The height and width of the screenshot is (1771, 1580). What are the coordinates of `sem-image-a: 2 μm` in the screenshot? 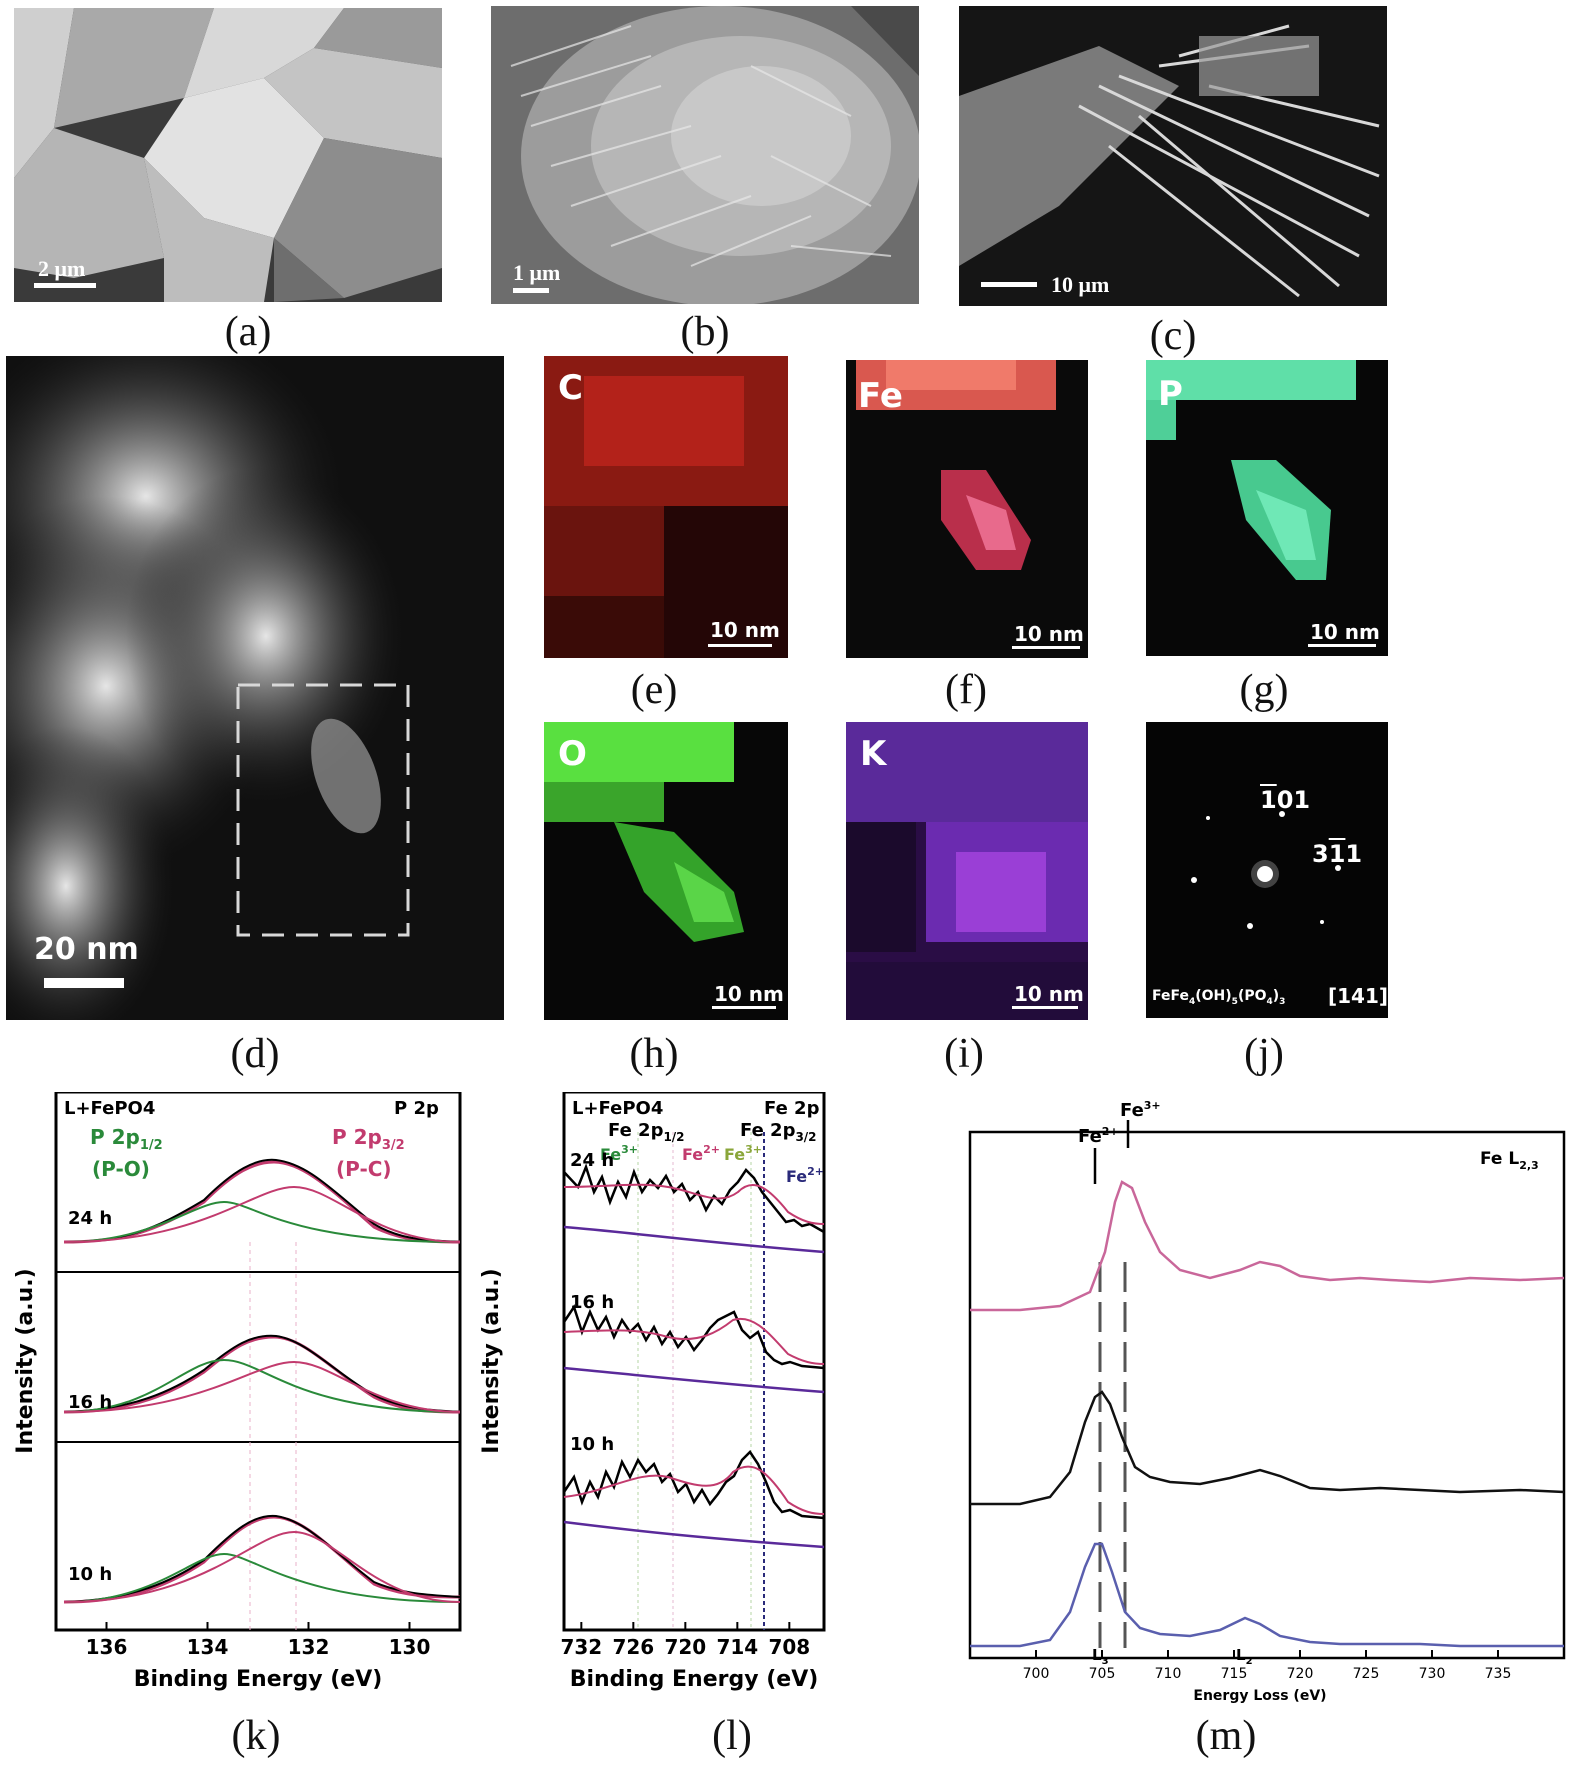 It's located at (228, 155).